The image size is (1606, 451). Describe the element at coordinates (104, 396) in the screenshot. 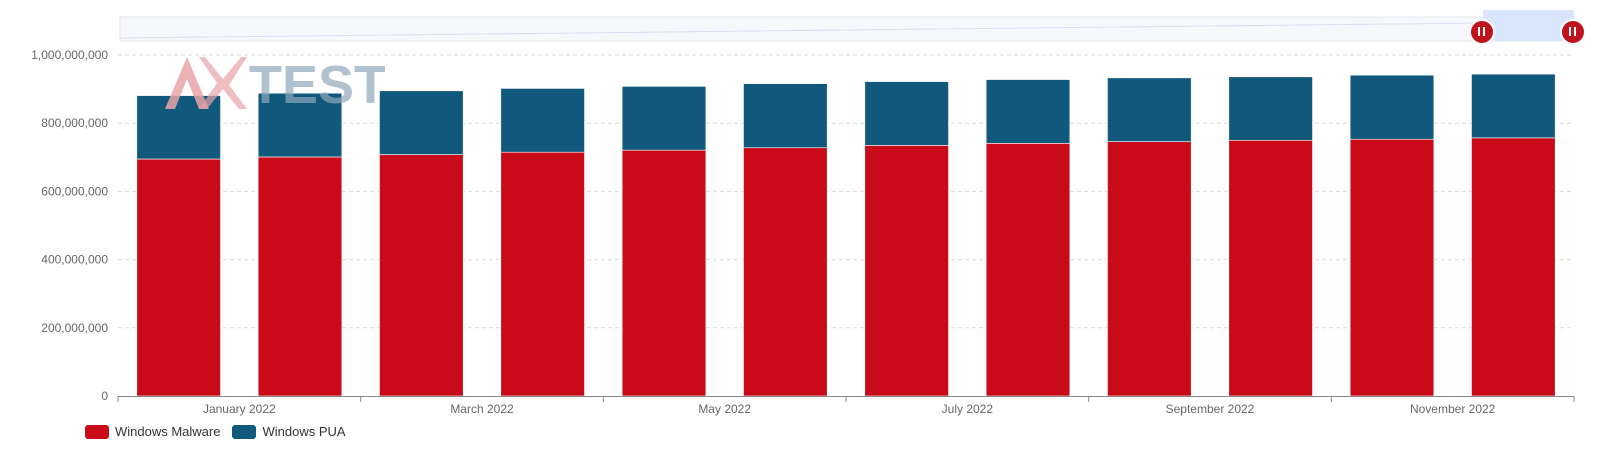

I see `y-tick-label: 0` at that location.